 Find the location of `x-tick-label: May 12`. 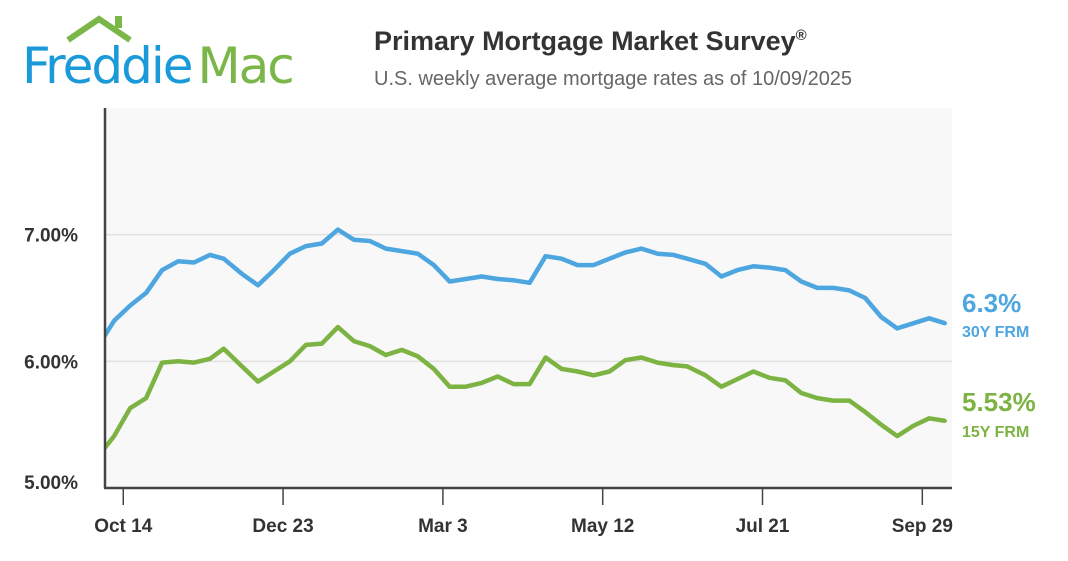

x-tick-label: May 12 is located at coordinates (602, 526).